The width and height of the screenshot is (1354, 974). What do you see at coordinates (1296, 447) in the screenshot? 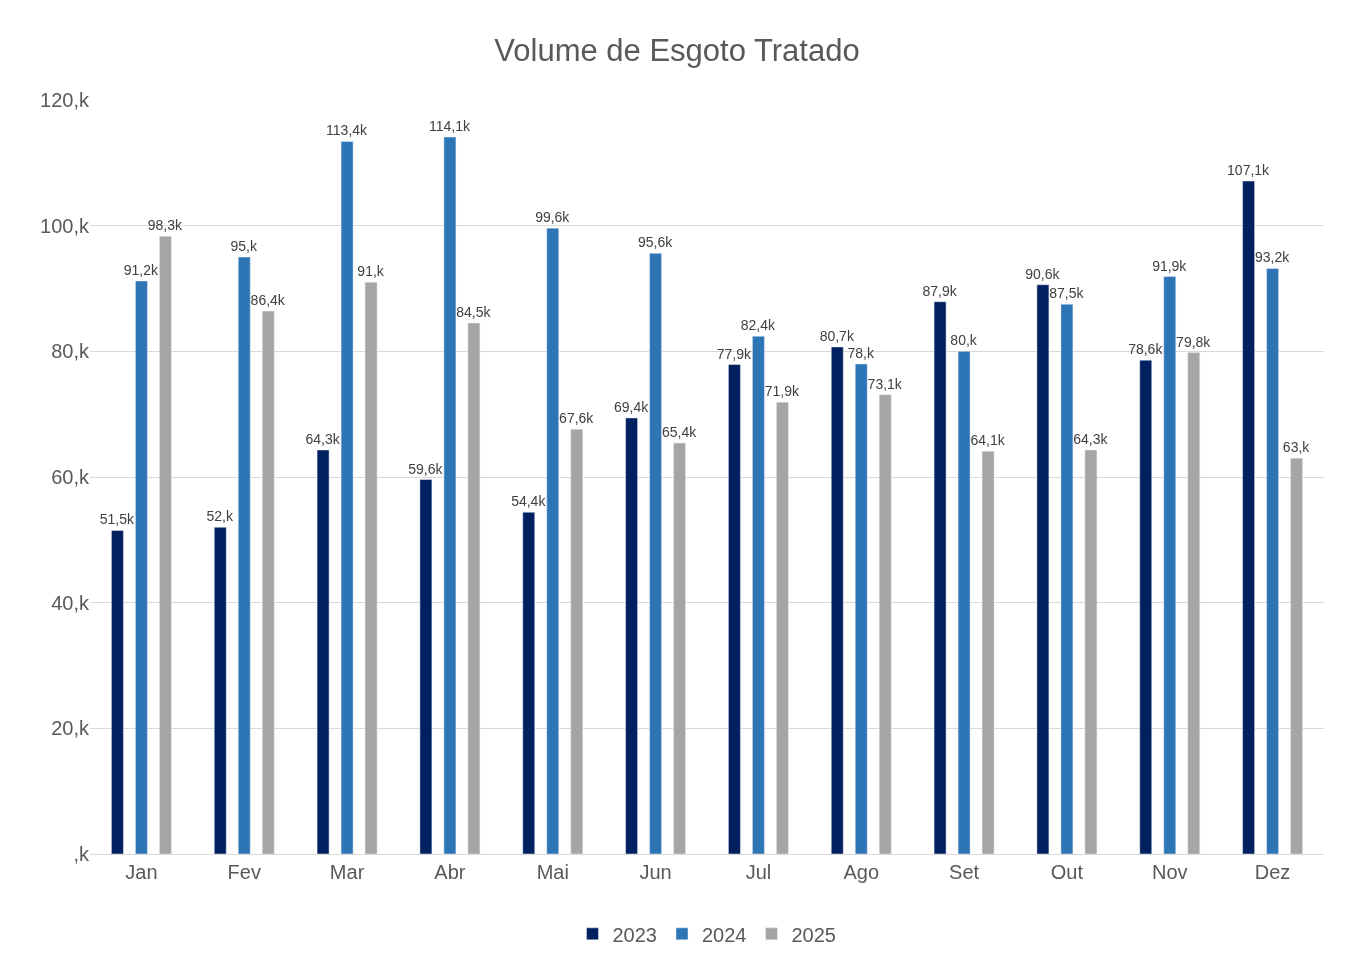
I see `data-label: 63,k` at bounding box center [1296, 447].